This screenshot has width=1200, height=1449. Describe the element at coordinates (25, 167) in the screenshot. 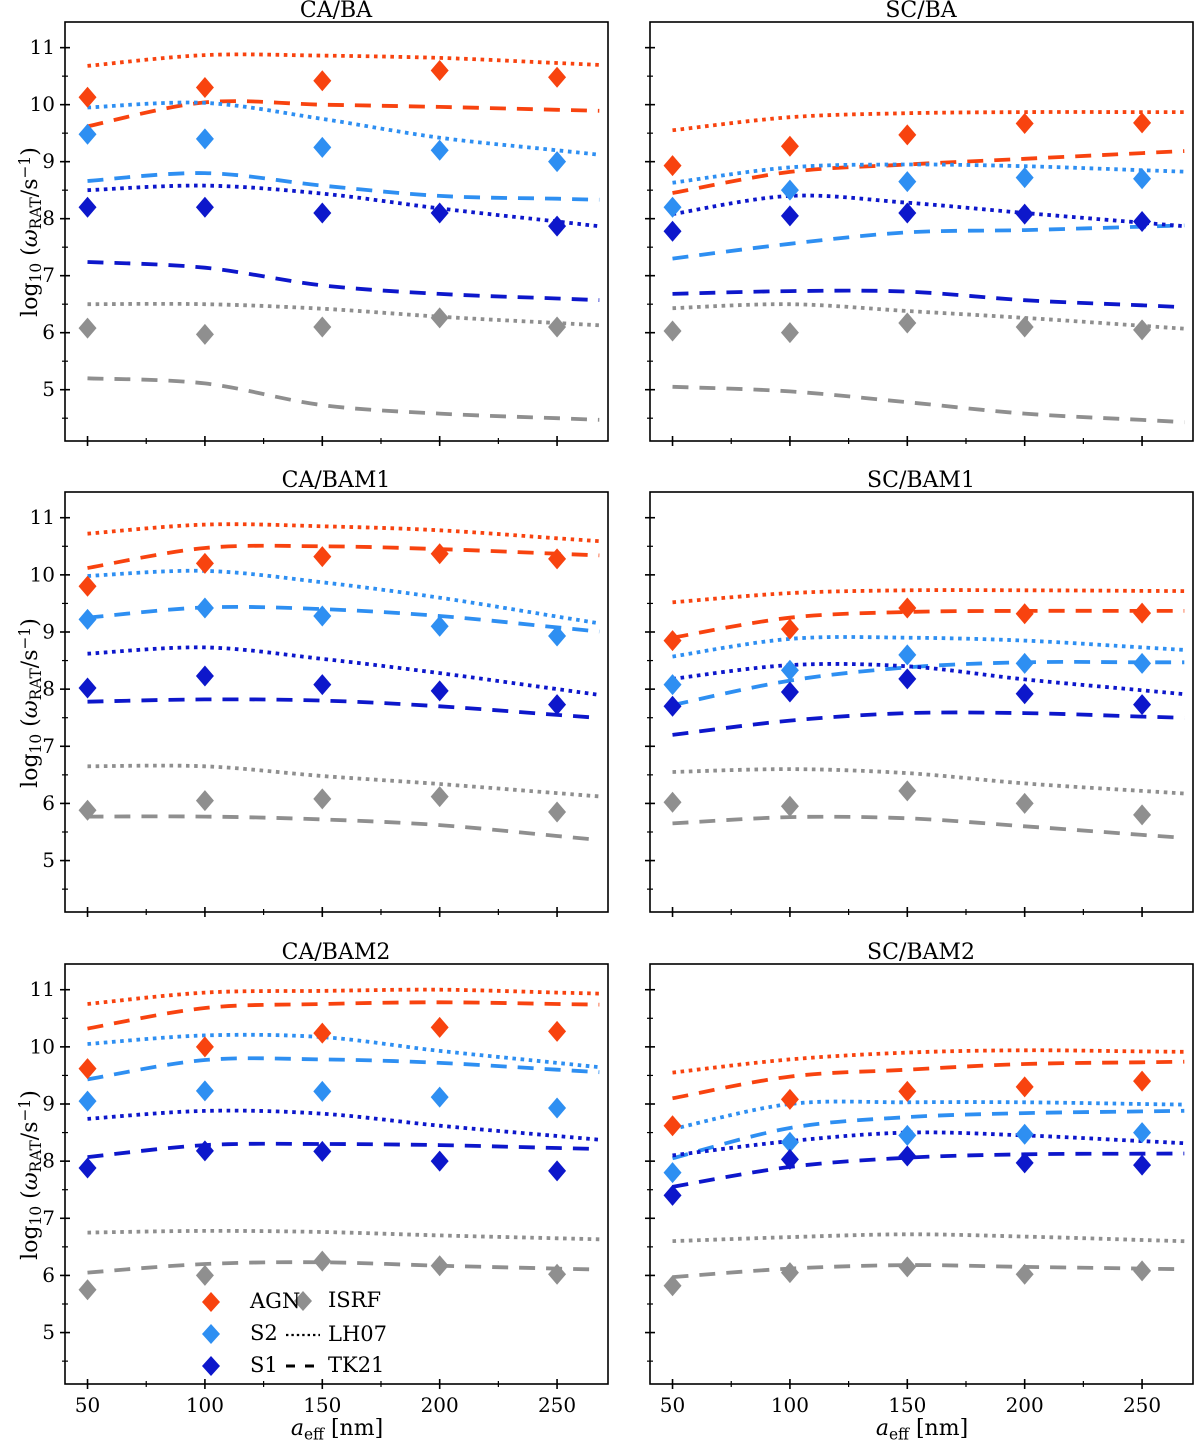

I see `label-fragment: −1` at that location.